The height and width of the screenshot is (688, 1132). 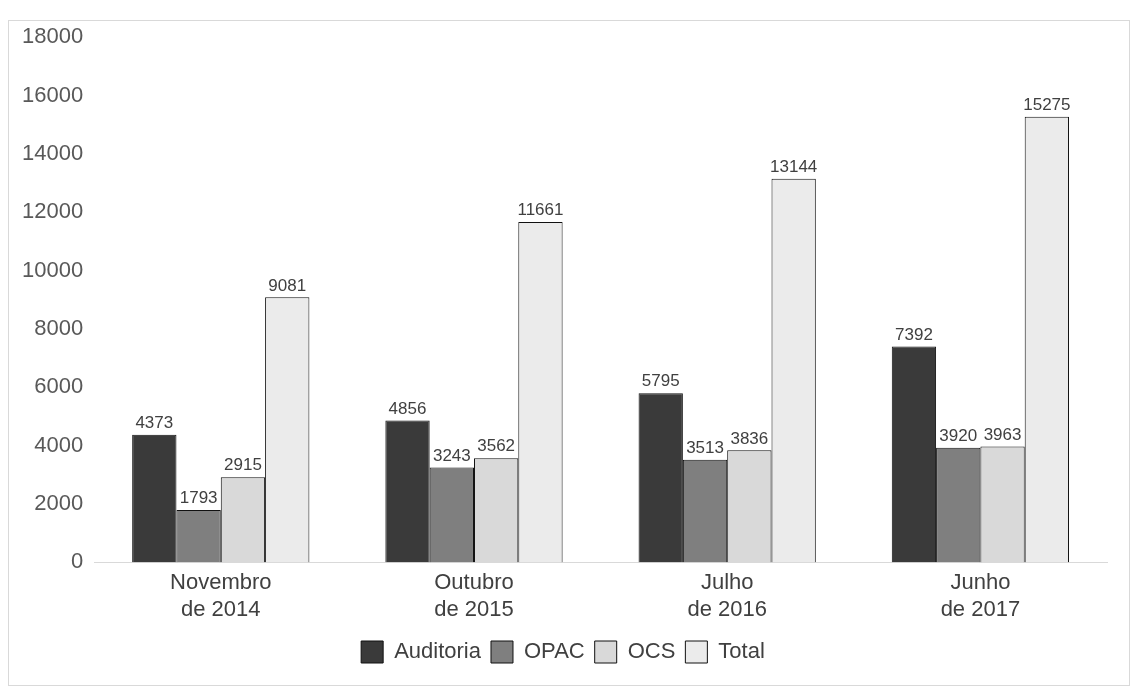 What do you see at coordinates (59, 327) in the screenshot?
I see `y-tick-label: 8000` at bounding box center [59, 327].